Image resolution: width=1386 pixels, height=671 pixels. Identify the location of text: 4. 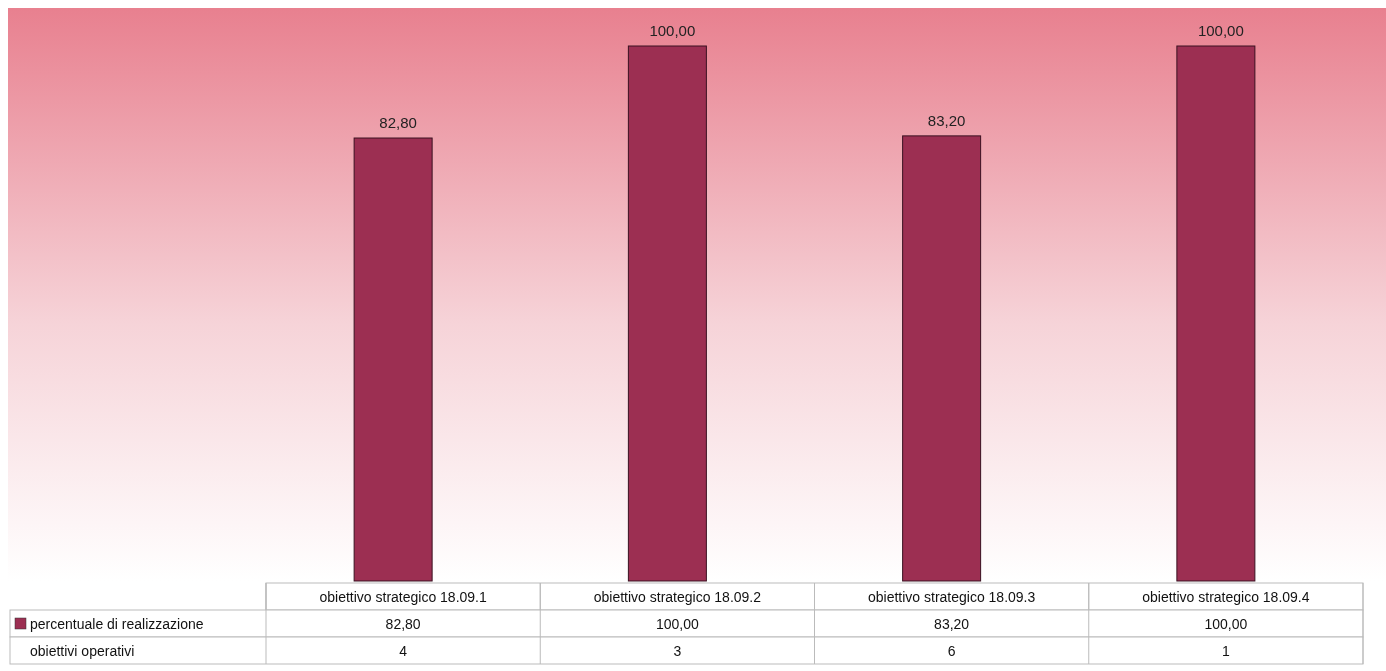
(403, 650).